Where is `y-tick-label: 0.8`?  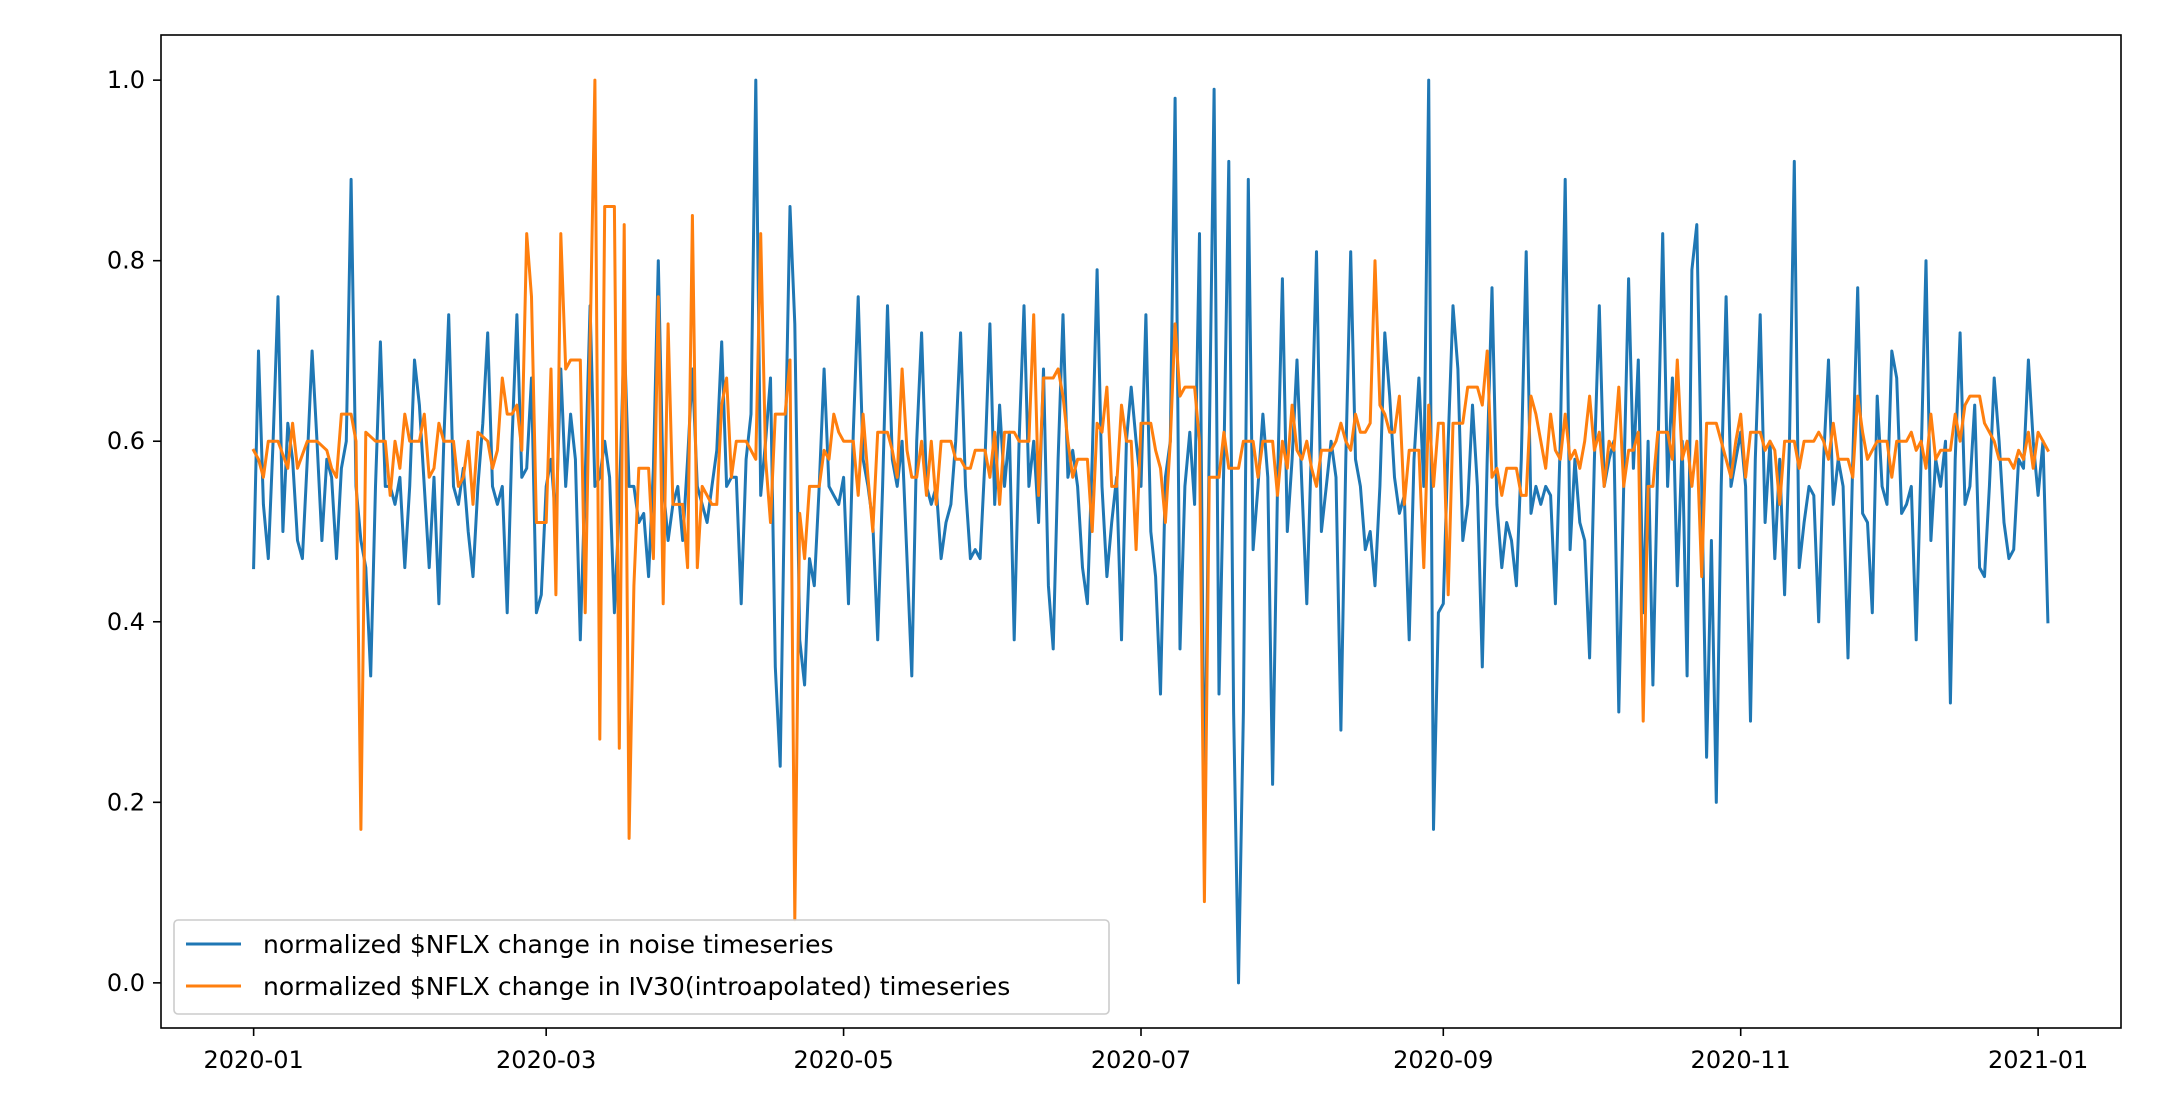 y-tick-label: 0.8 is located at coordinates (126, 261).